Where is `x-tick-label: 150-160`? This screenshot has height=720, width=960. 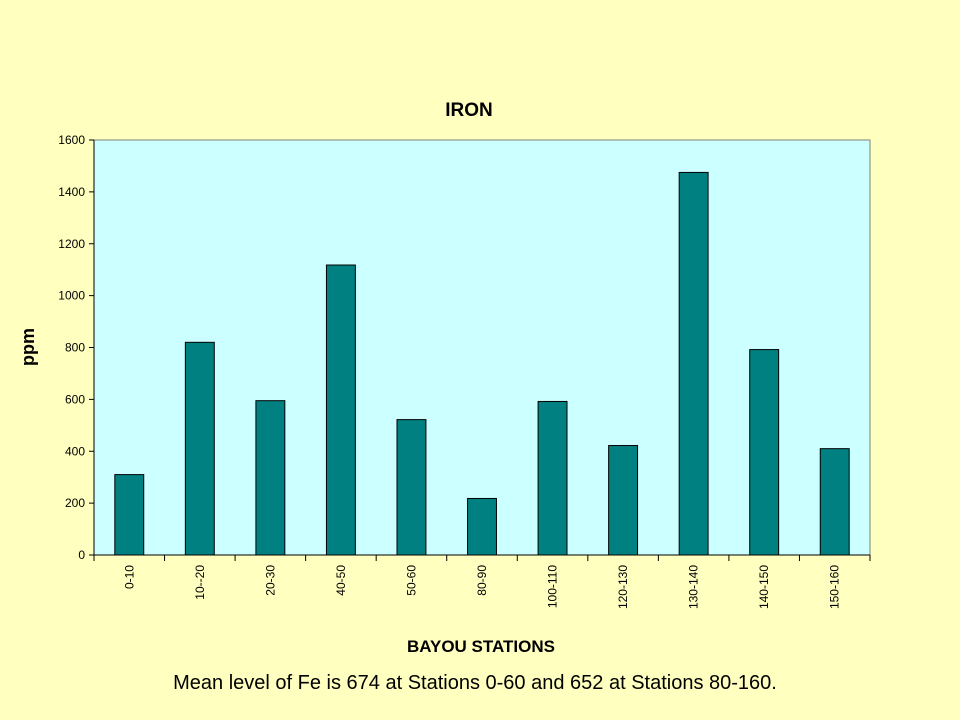
x-tick-label: 150-160 is located at coordinates (835, 587).